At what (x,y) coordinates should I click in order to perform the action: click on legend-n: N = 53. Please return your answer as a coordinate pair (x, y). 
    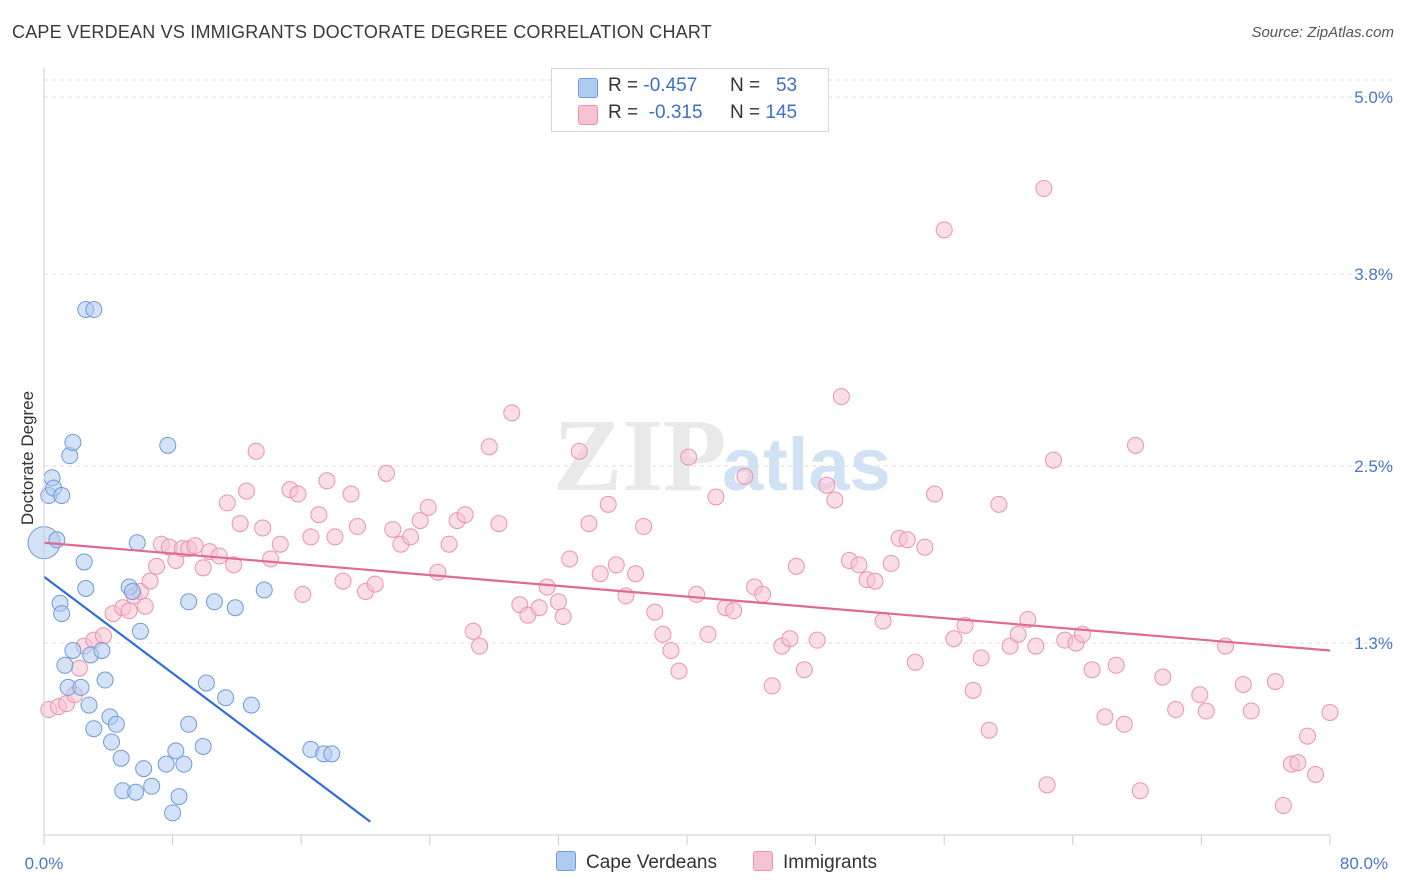
    Looking at the image, I should click on (764, 85).